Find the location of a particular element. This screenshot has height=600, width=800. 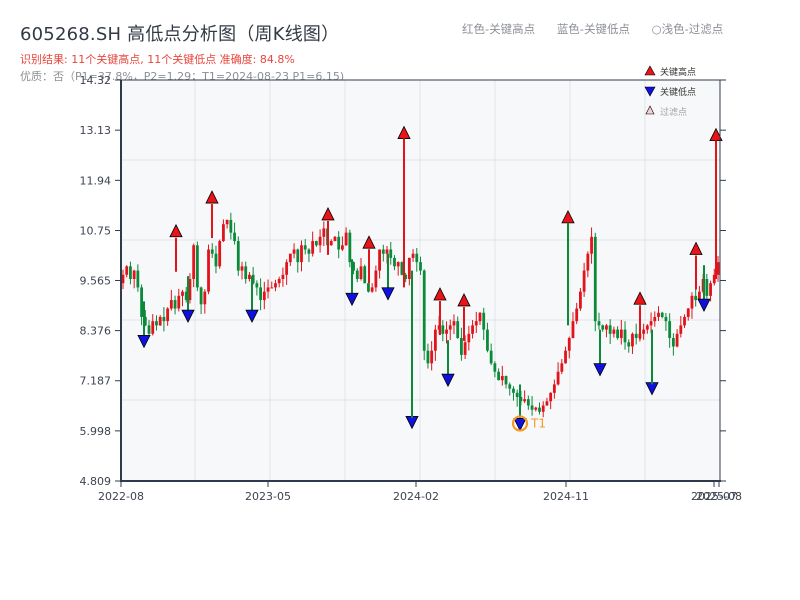

high-marker-legend-icon is located at coordinates (650, 70).